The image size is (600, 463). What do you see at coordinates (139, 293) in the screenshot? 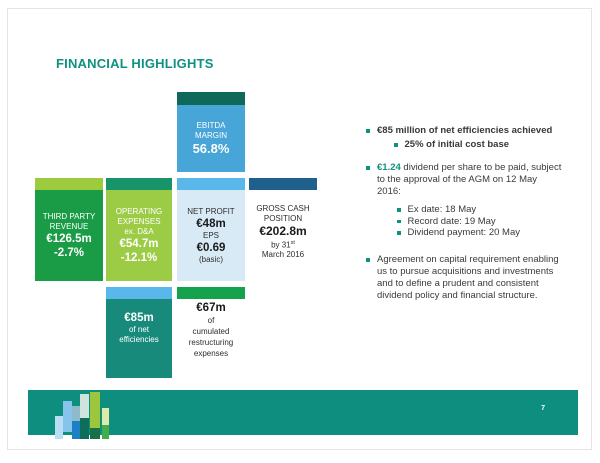
I see `net-efficiencies-card-header` at bounding box center [139, 293].